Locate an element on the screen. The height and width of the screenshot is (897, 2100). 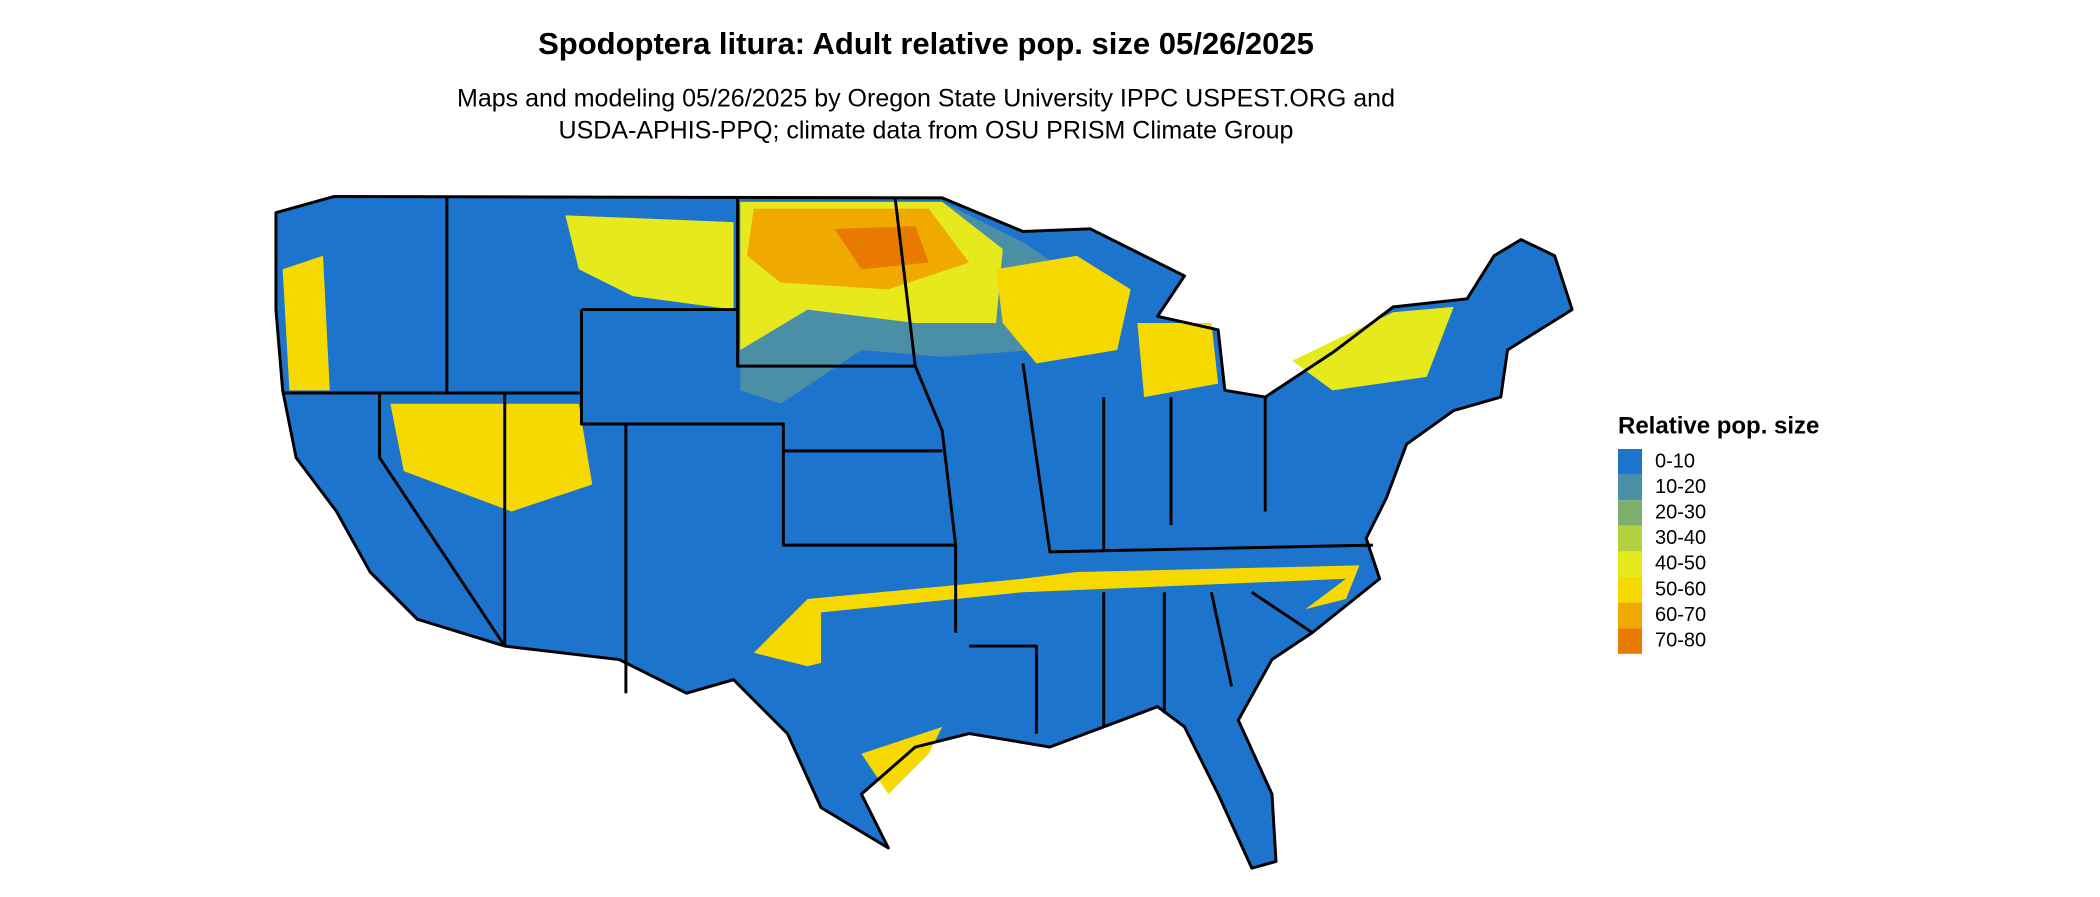
legend-label: 30-40 is located at coordinates (1680, 538).